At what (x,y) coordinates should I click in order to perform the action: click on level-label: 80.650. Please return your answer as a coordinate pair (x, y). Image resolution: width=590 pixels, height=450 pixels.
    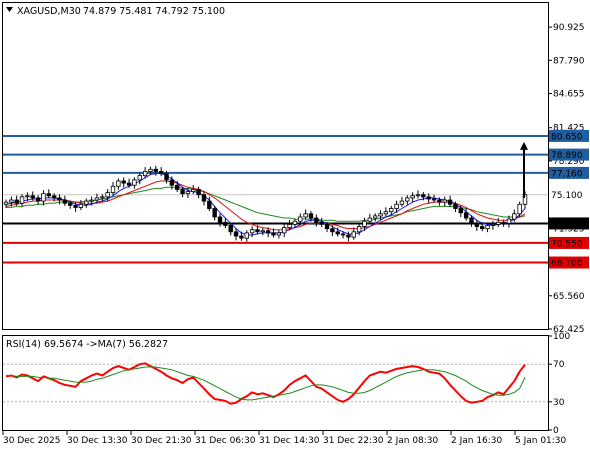
    Looking at the image, I should click on (567, 137).